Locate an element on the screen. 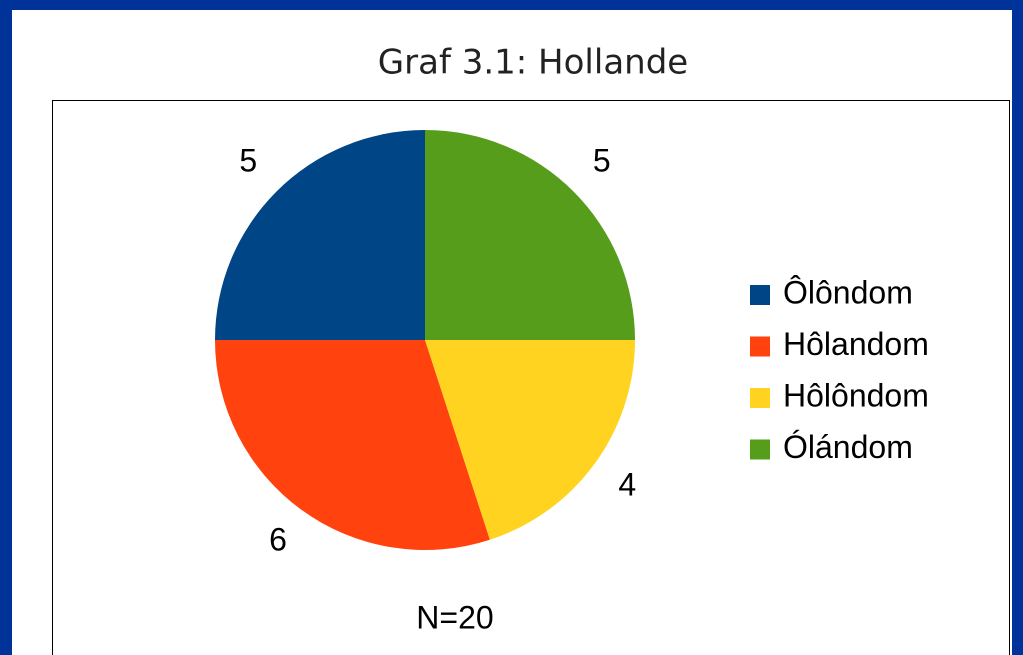 The image size is (1023, 655). legend-label: Hôlôndom is located at coordinates (856, 395).